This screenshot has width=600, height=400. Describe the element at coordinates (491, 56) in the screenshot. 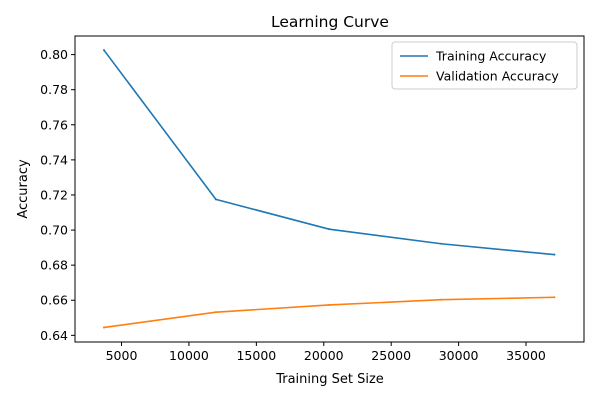

I see `legend-label-training: Training Accuracy` at that location.